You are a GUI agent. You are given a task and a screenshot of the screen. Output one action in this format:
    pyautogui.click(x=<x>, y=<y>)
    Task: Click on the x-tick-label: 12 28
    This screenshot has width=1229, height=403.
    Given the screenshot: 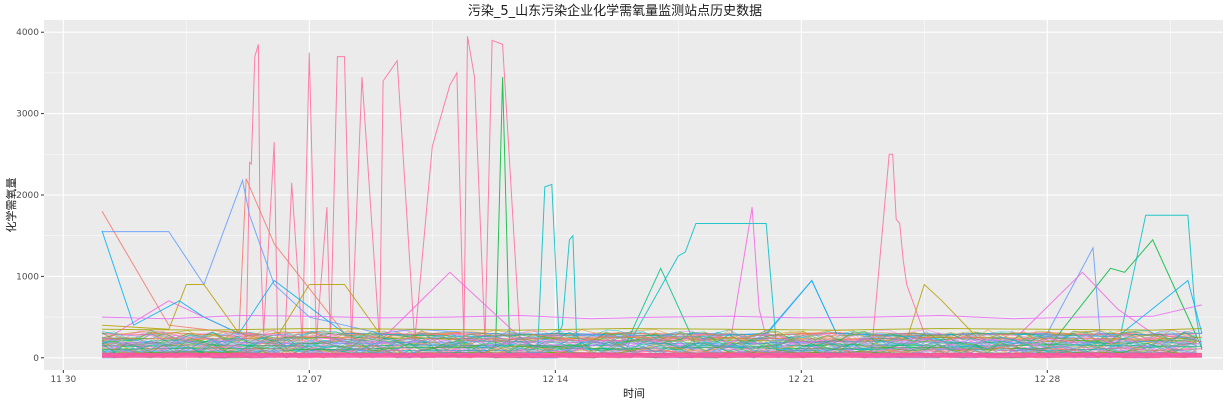 What is the action you would take?
    pyautogui.click(x=1047, y=380)
    